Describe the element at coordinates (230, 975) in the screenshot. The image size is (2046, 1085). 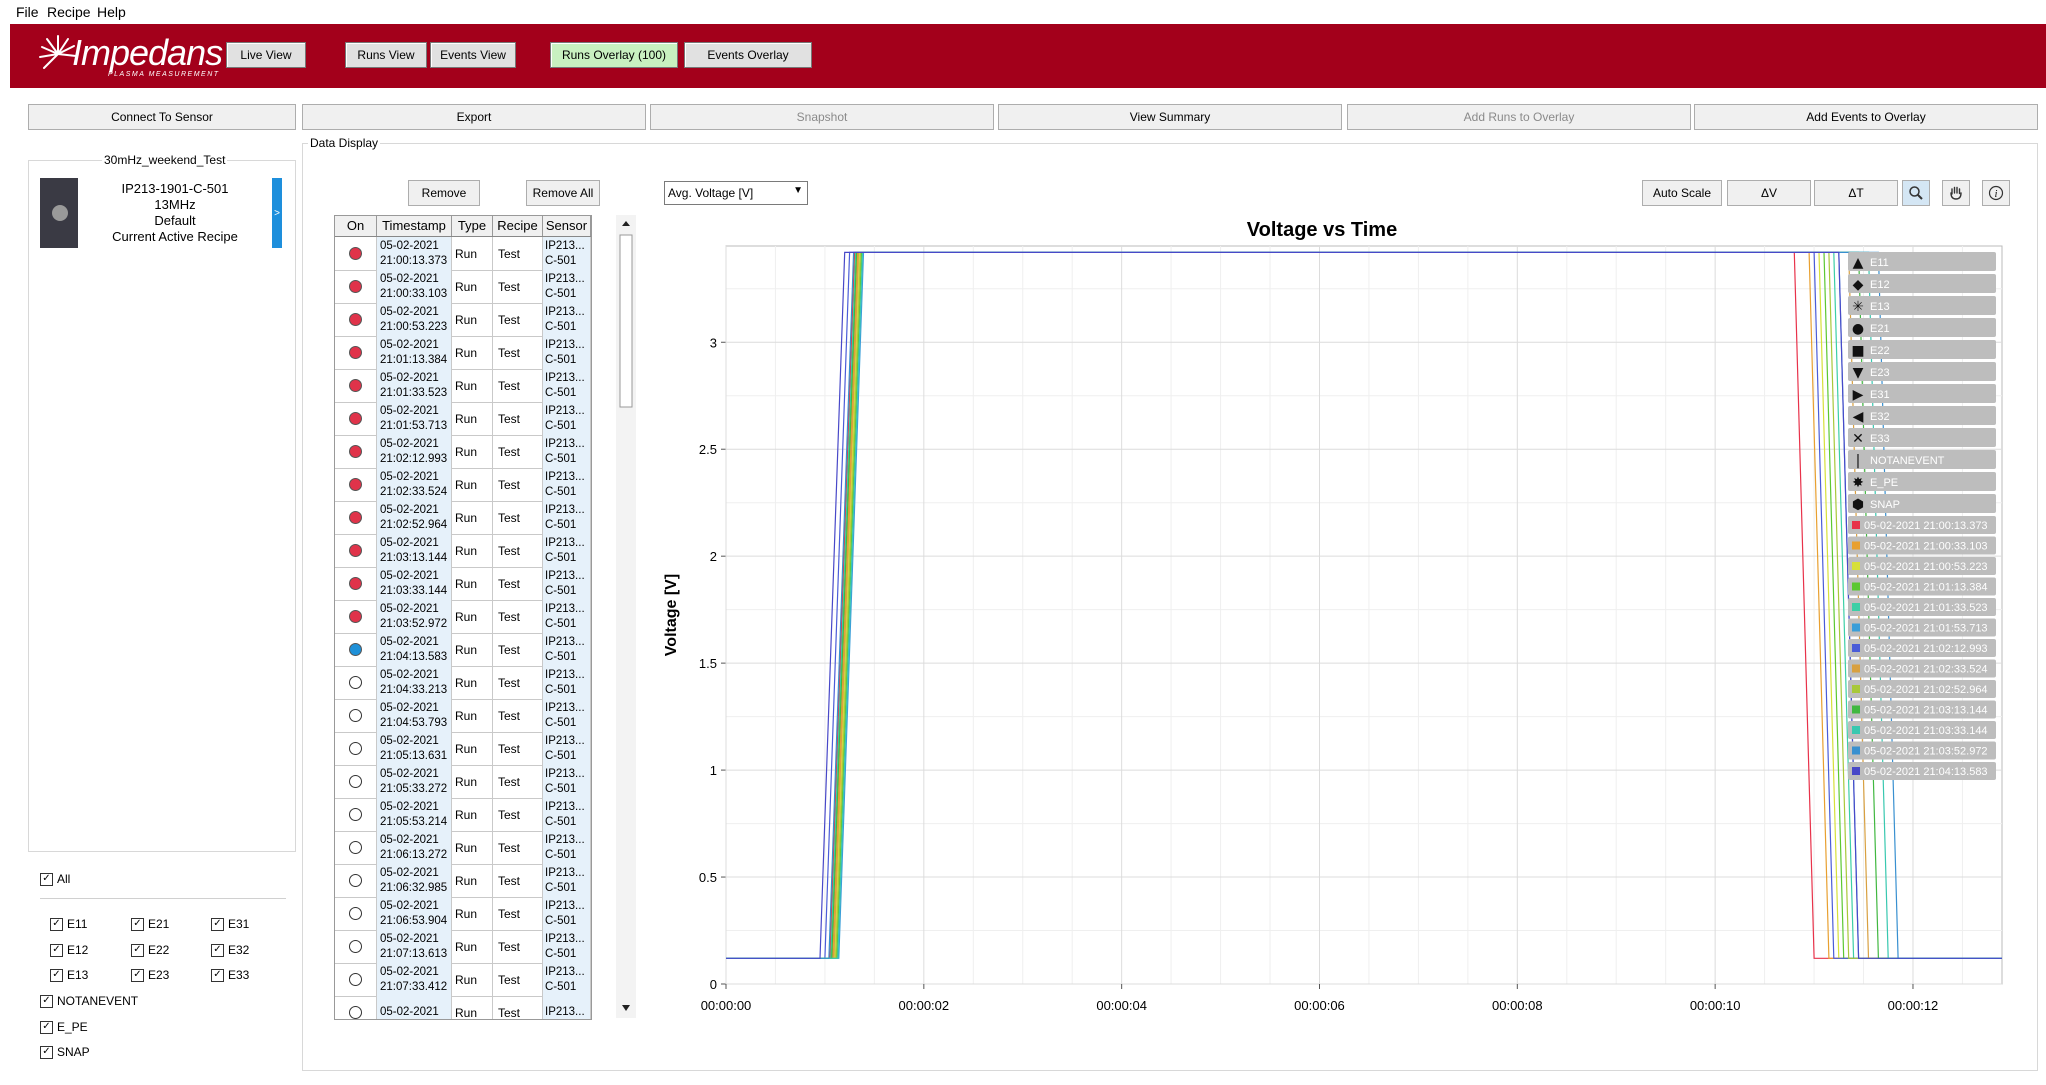
I see `filter-e33-checkbox: ✓ E33` at that location.